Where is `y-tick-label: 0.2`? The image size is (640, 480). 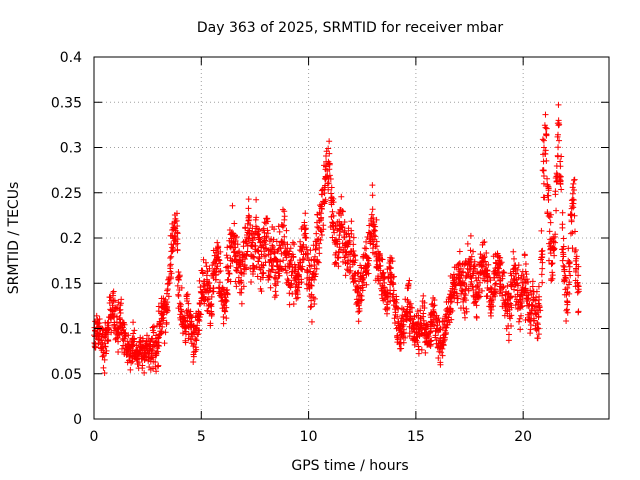
y-tick-label: 0.2 is located at coordinates (71, 239).